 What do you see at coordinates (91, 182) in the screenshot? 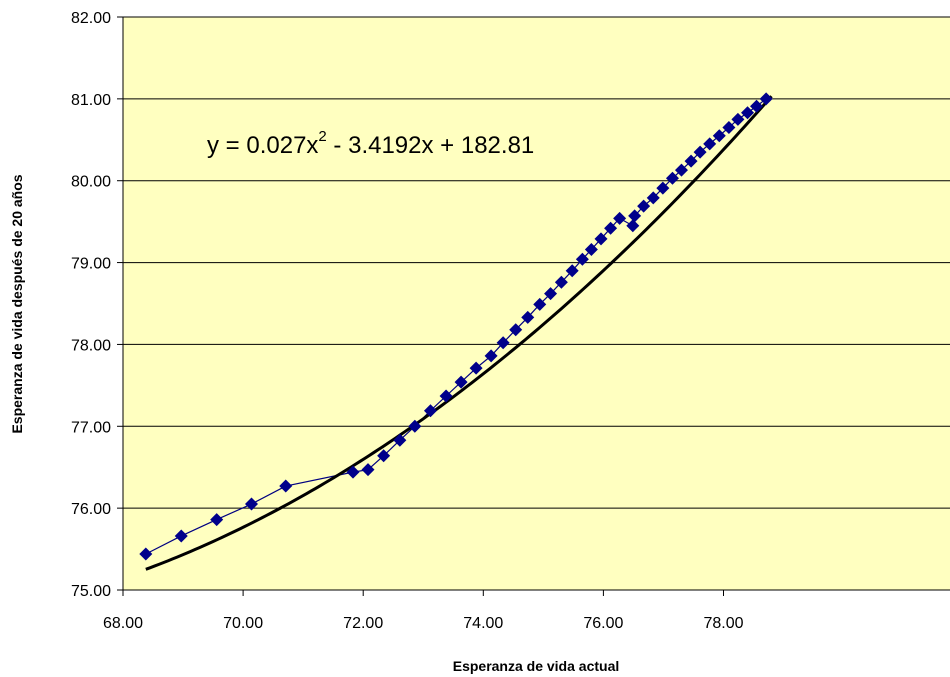
I see `y-tick-label: 80.00` at bounding box center [91, 182].